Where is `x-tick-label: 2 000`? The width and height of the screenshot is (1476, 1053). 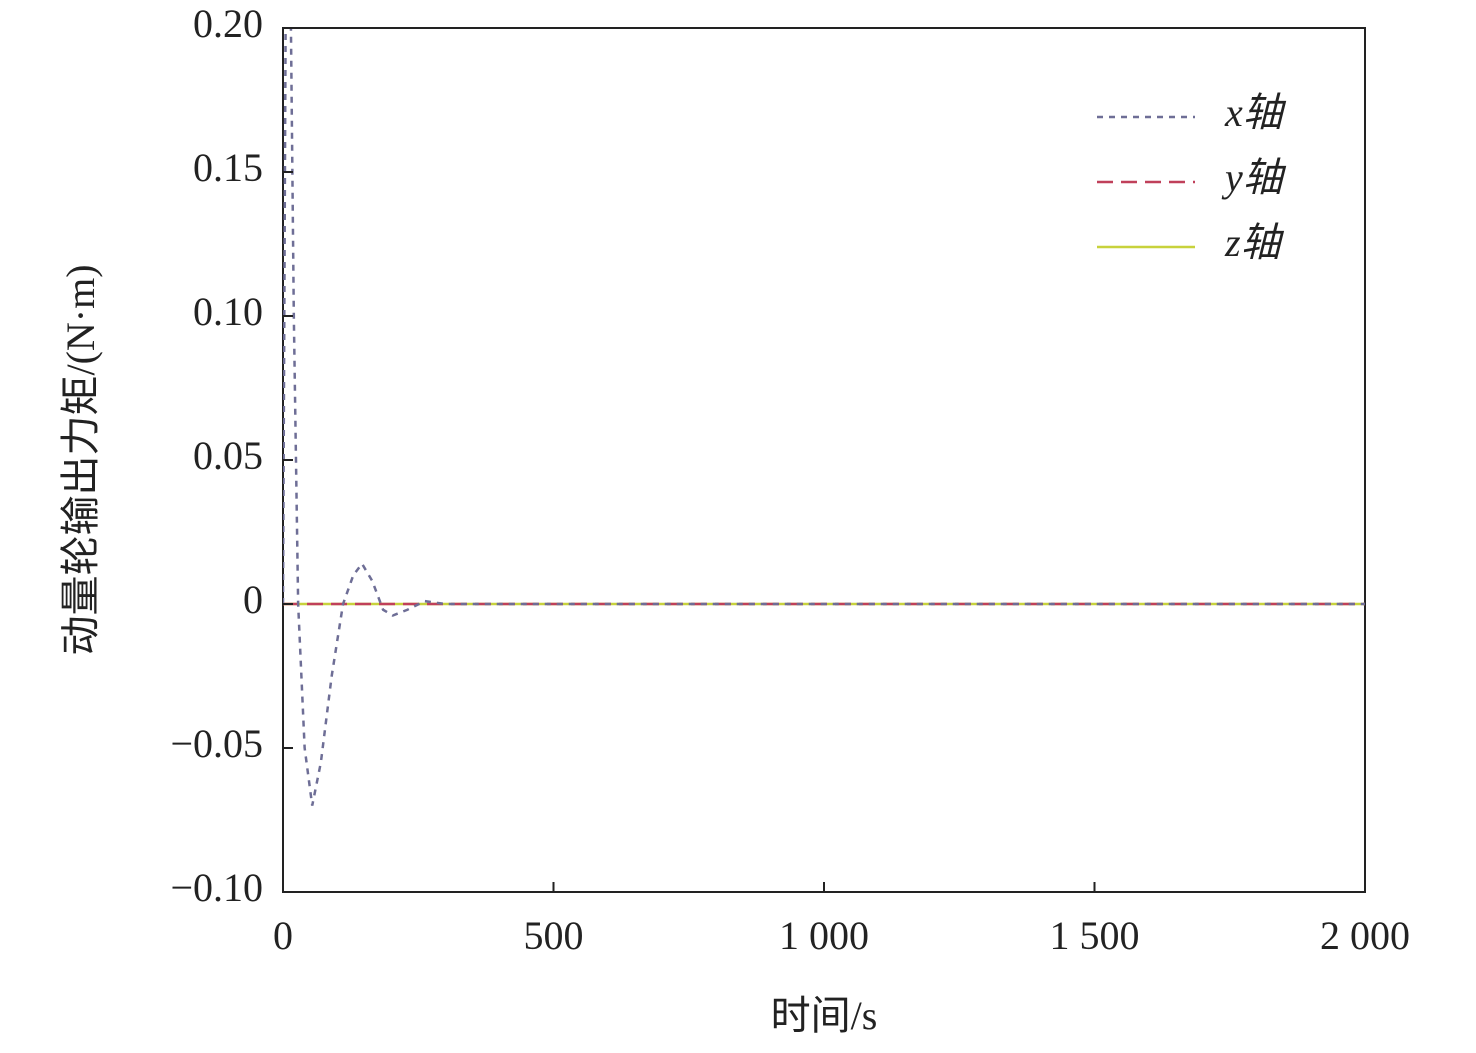
x-tick-label: 2 000 is located at coordinates (1365, 935).